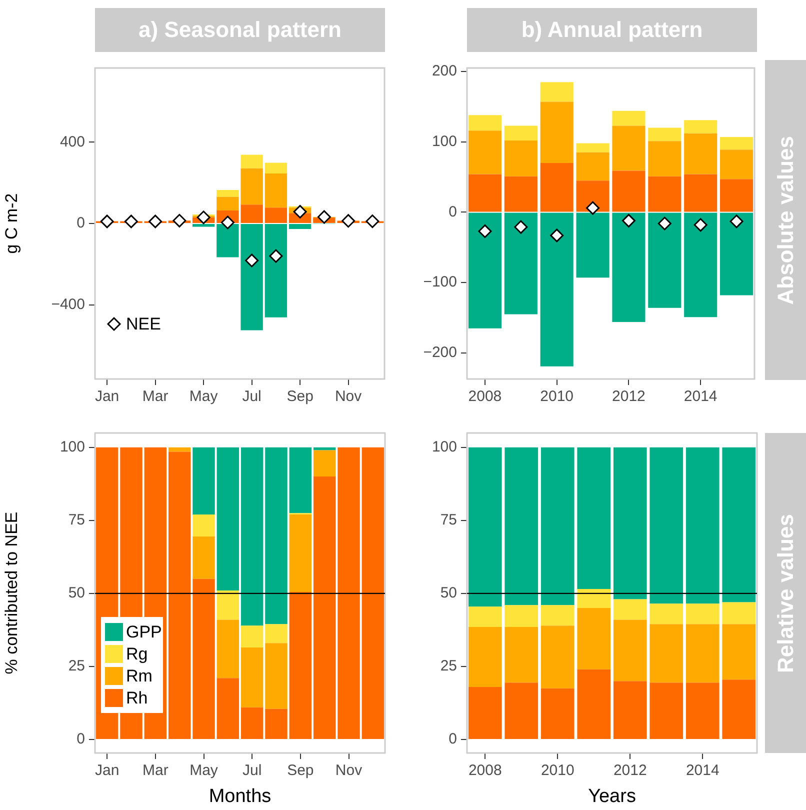 The width and height of the screenshot is (806, 810). Describe the element at coordinates (137, 654) in the screenshot. I see `legend-label: Rg` at that location.